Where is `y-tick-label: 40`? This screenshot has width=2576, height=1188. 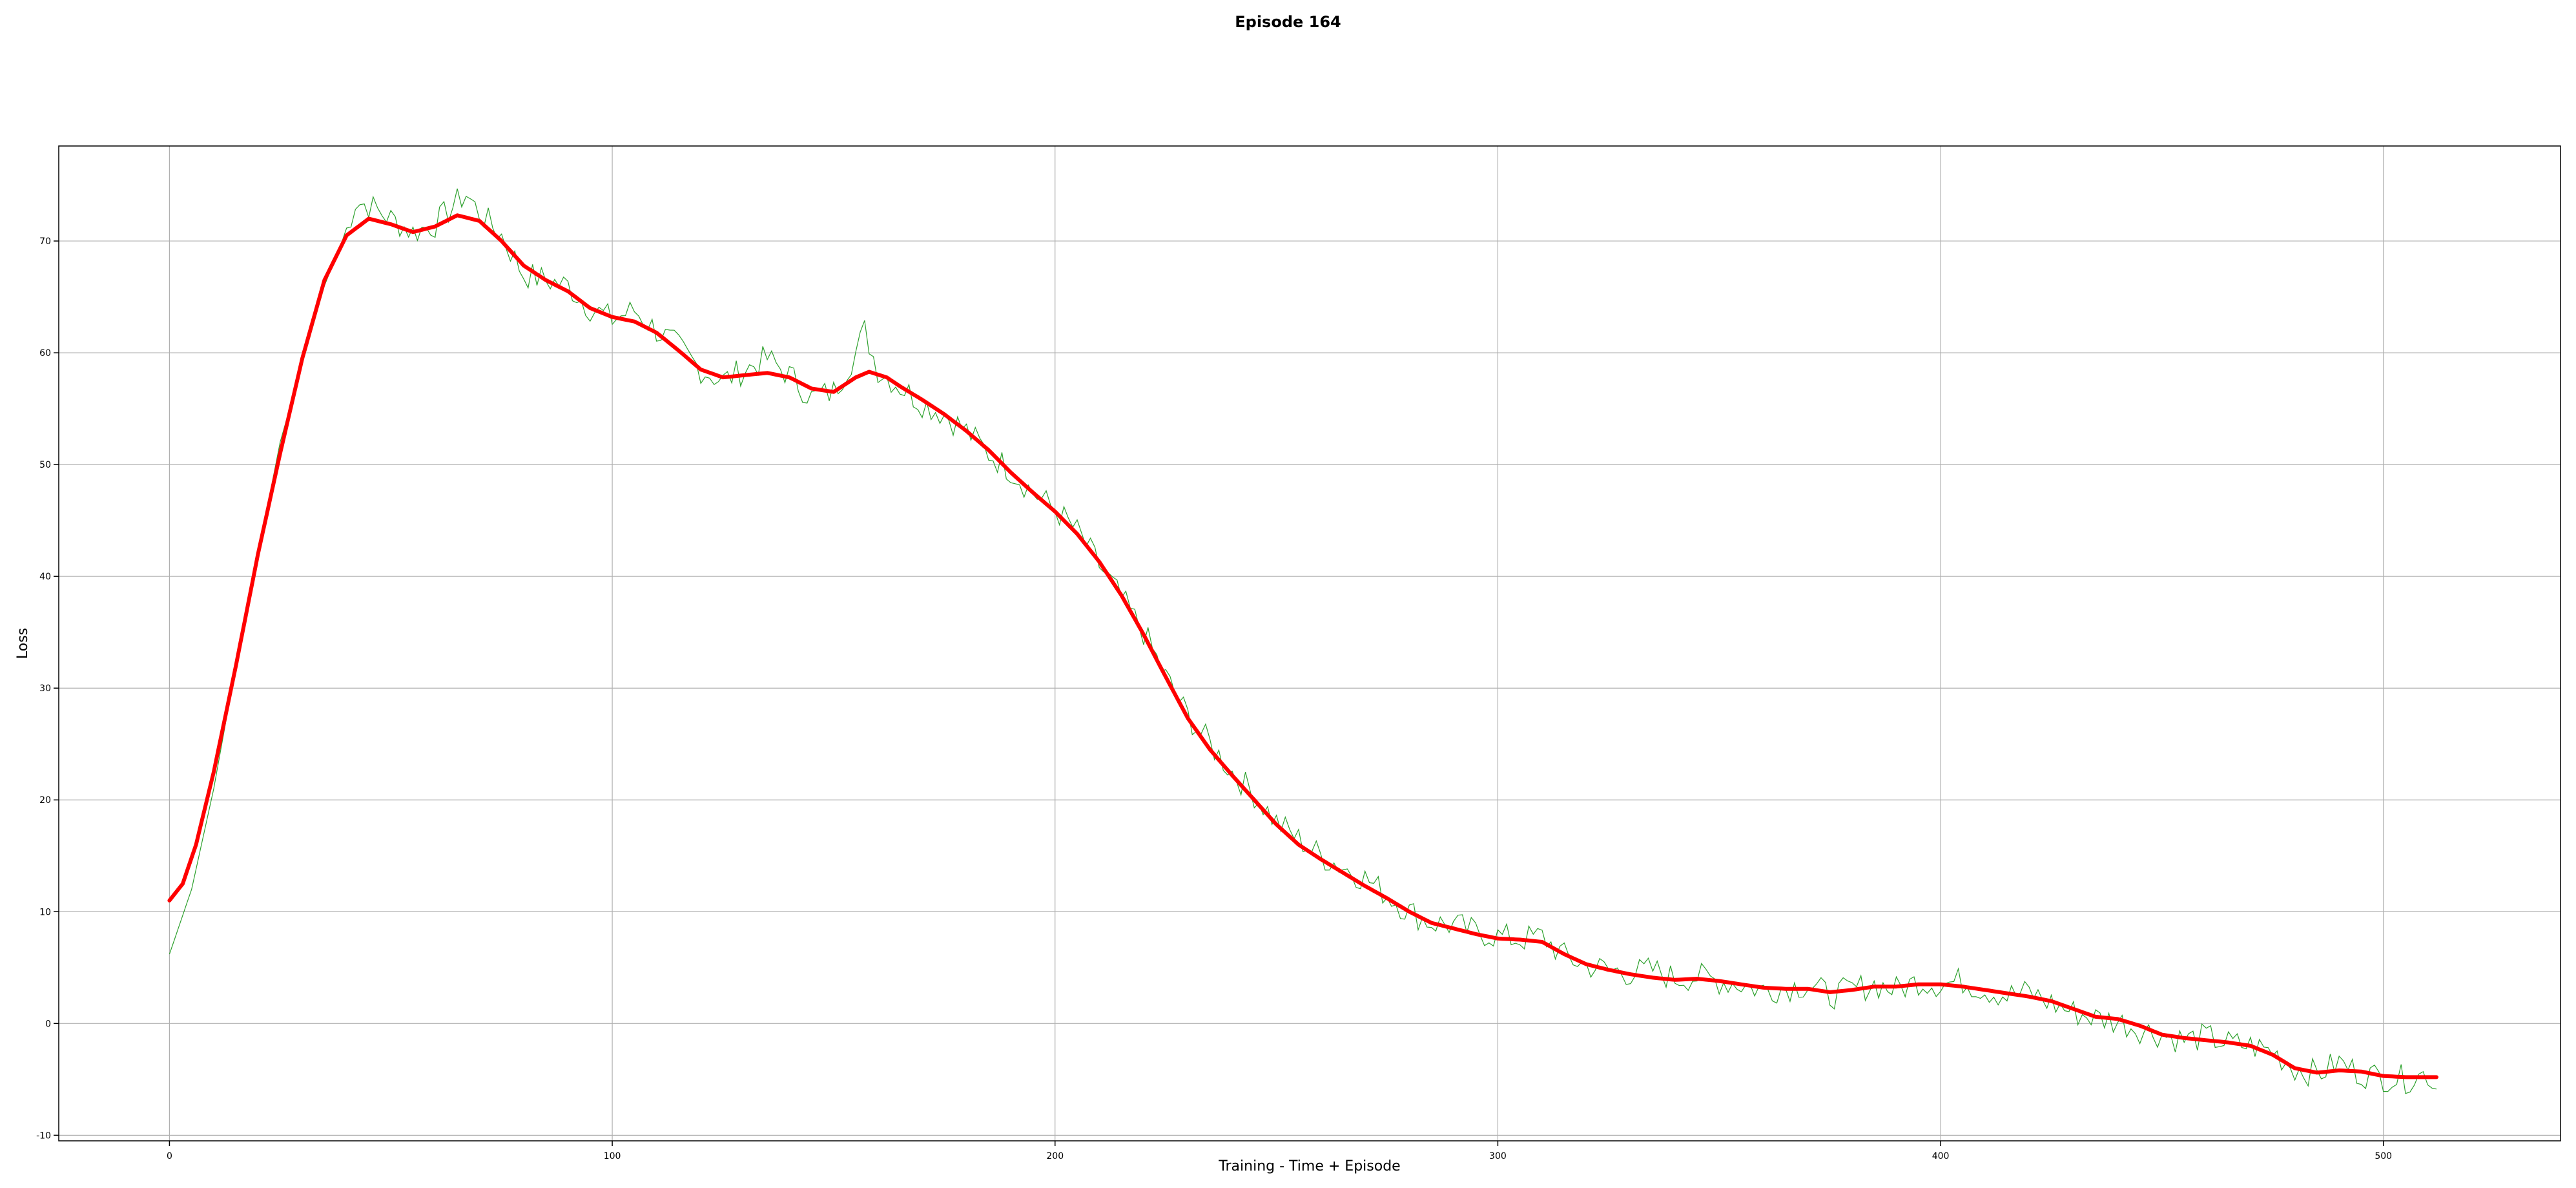 y-tick-label: 40 is located at coordinates (45, 577).